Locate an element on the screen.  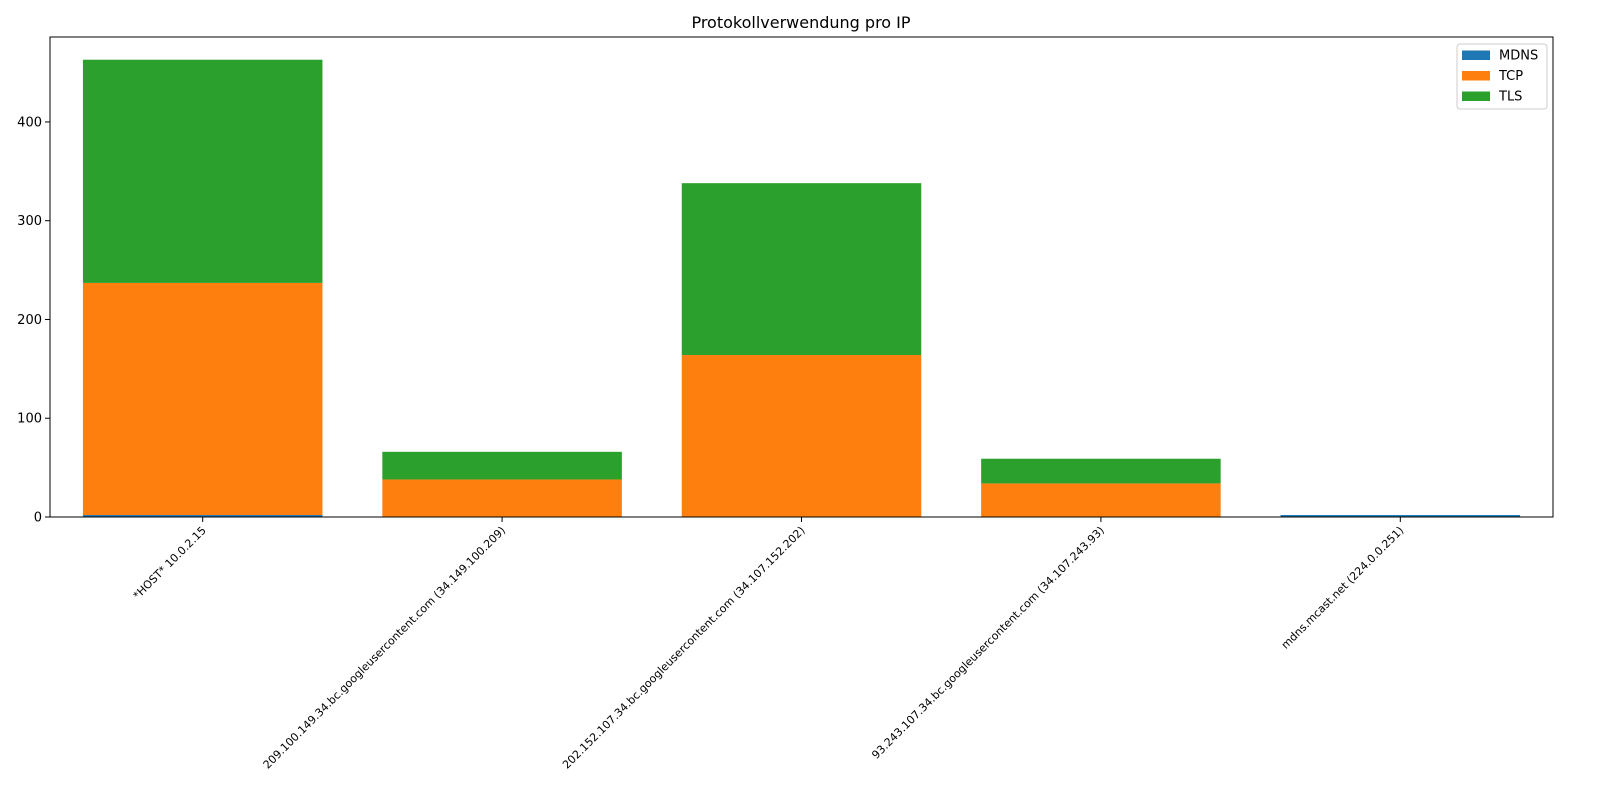
legend-swatch-tls is located at coordinates (1476, 96).